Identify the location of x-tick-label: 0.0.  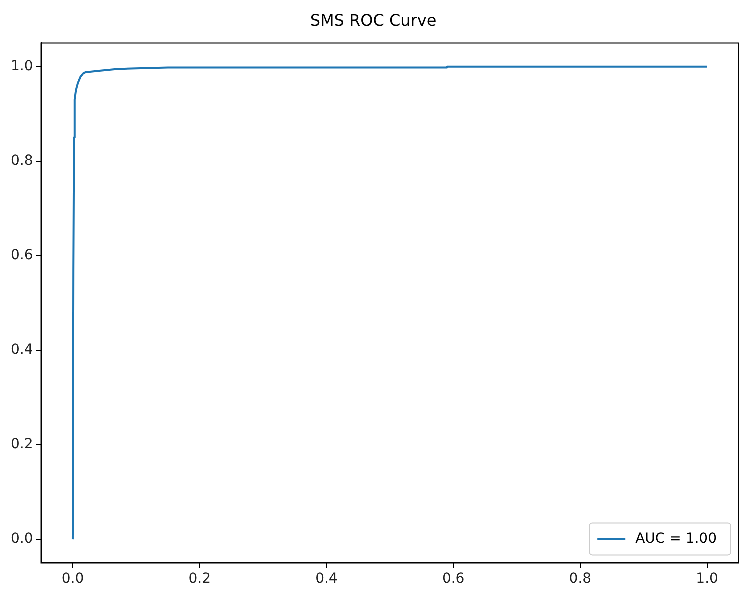
(73, 579).